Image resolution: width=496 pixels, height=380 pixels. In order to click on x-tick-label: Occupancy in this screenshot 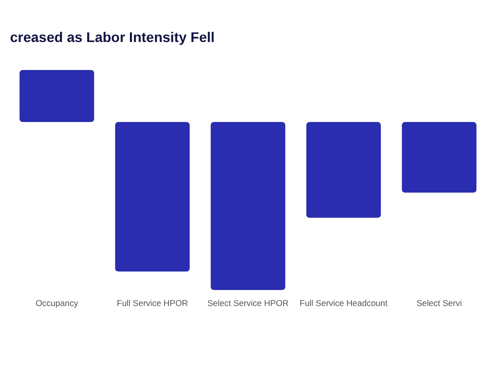, I will do `click(57, 303)`.